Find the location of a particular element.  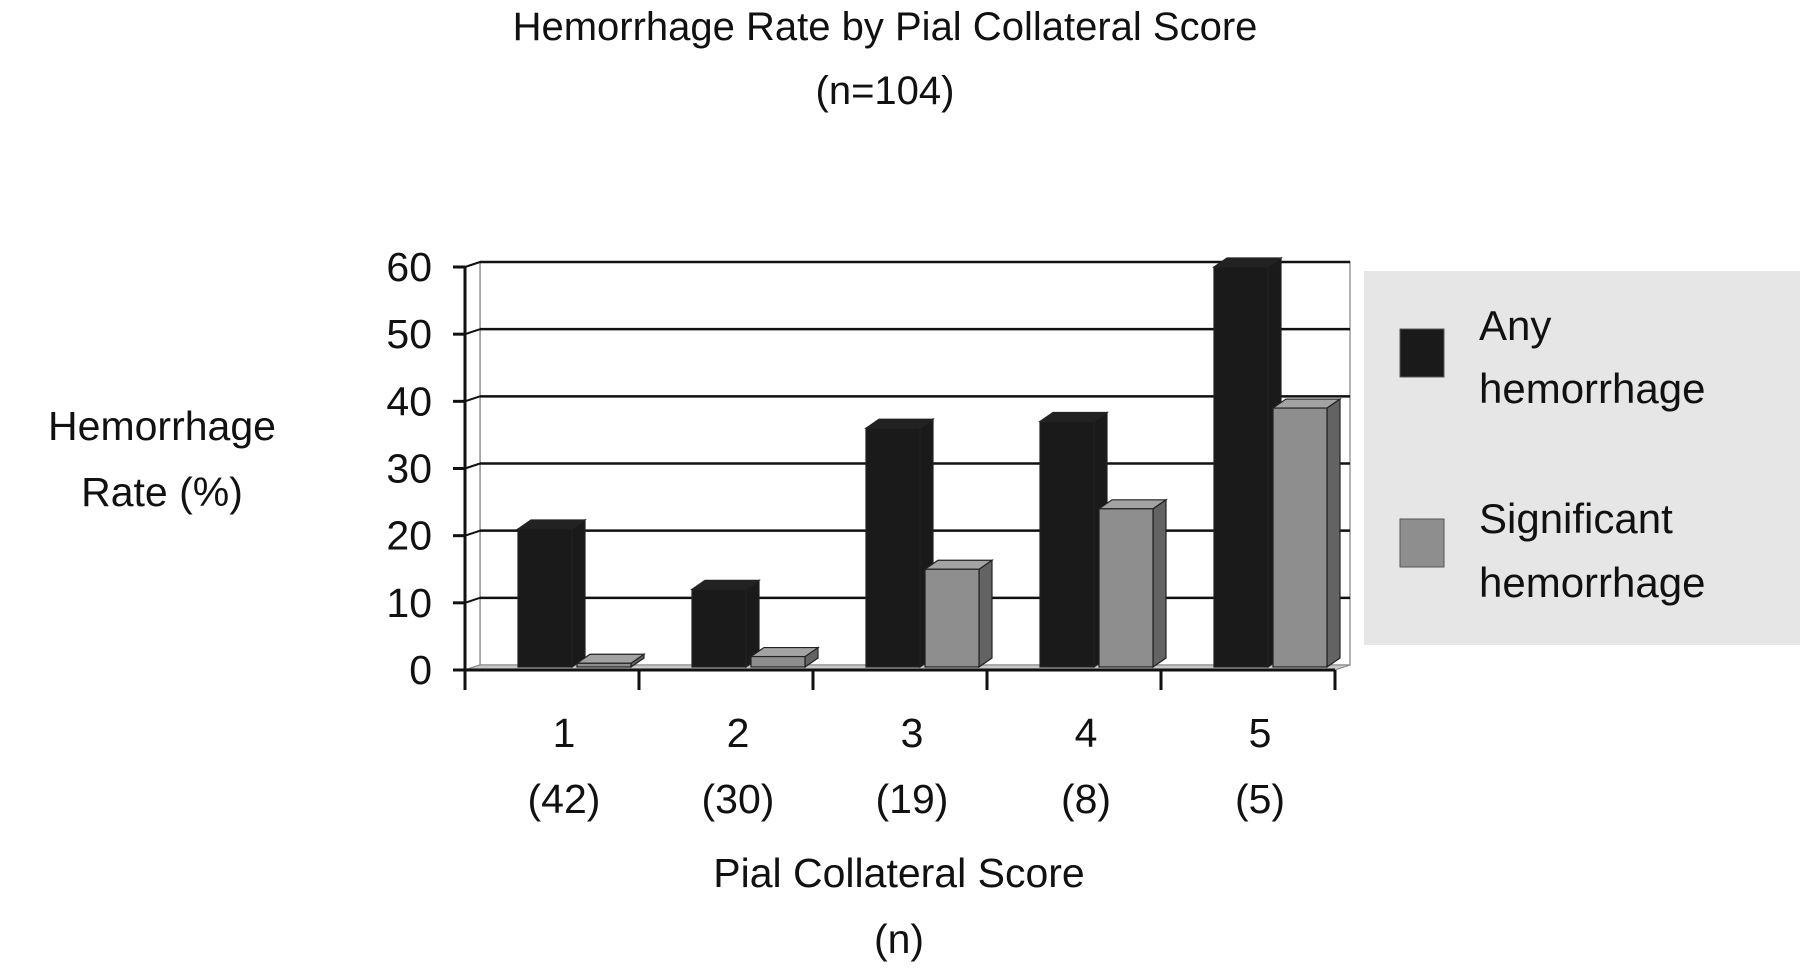

x-tick-label-n: (19) is located at coordinates (912, 799).